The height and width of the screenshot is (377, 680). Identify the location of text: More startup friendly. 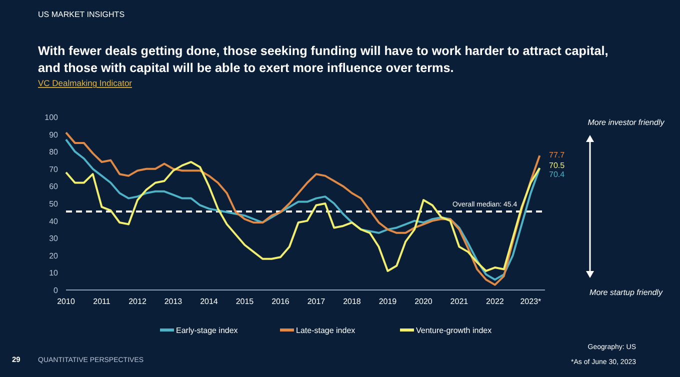
(627, 292).